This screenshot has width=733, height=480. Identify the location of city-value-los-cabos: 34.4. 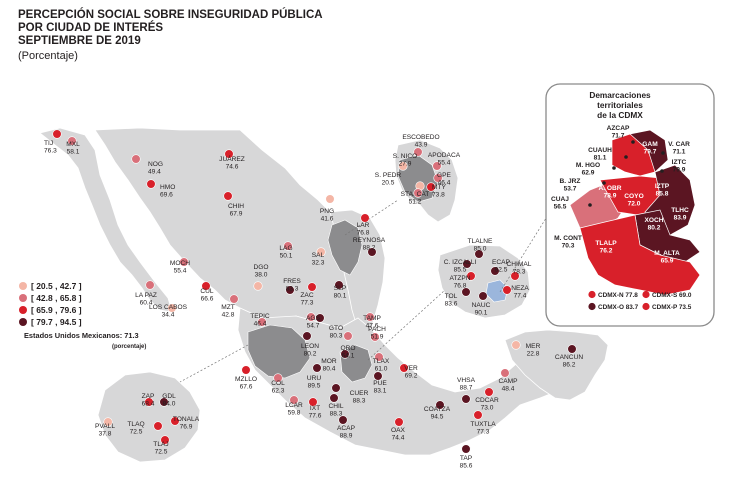
(168, 315).